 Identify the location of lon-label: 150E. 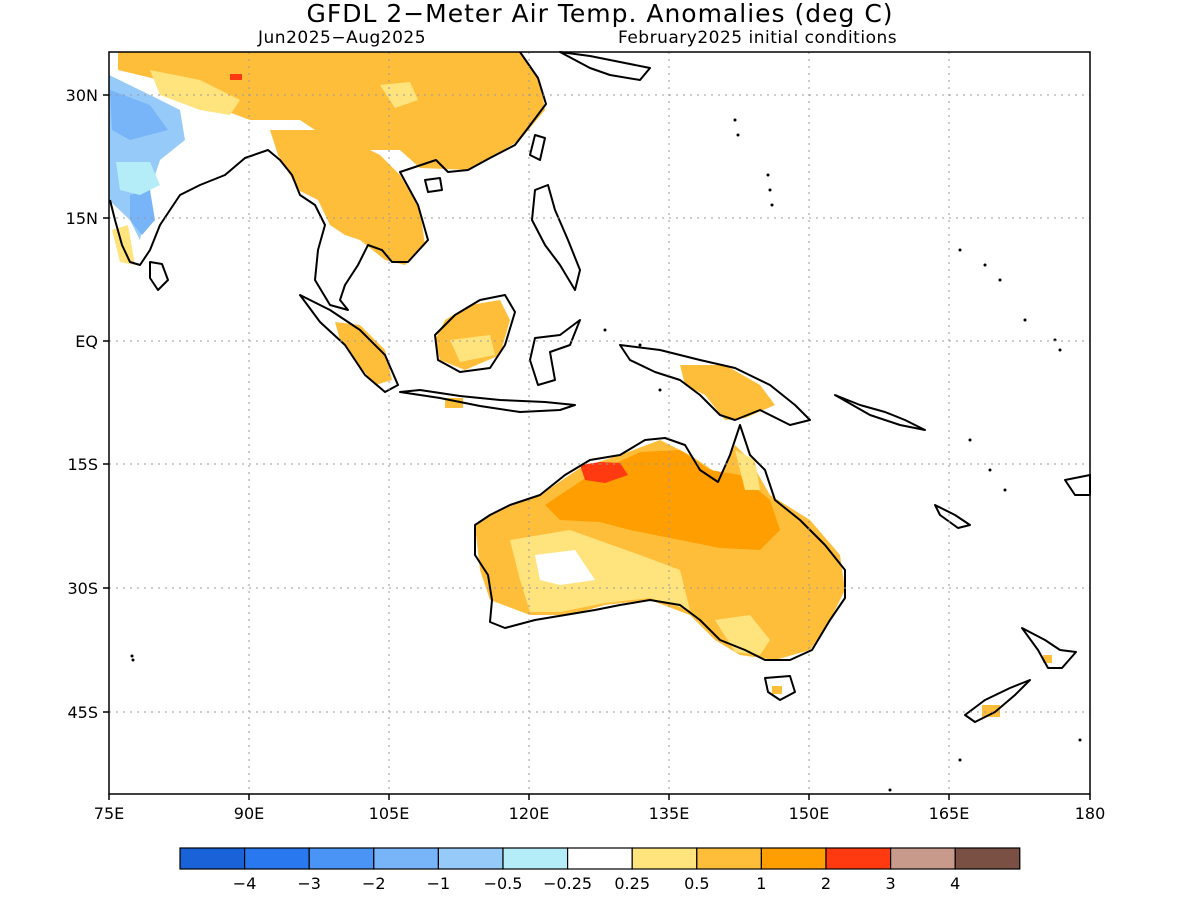
(809, 813).